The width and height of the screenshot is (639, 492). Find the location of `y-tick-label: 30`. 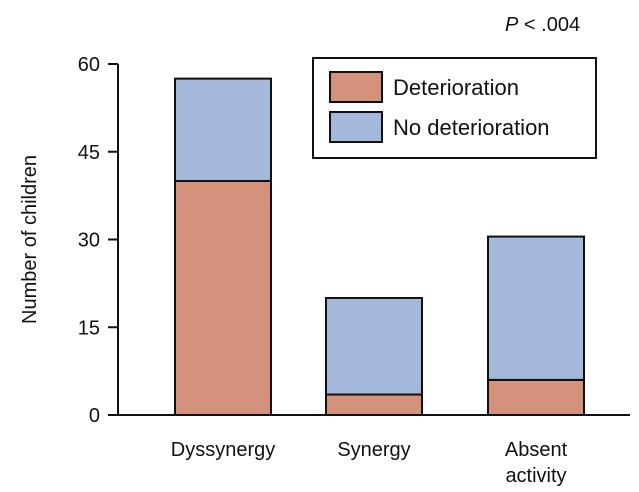

y-tick-label: 30 is located at coordinates (89, 241).